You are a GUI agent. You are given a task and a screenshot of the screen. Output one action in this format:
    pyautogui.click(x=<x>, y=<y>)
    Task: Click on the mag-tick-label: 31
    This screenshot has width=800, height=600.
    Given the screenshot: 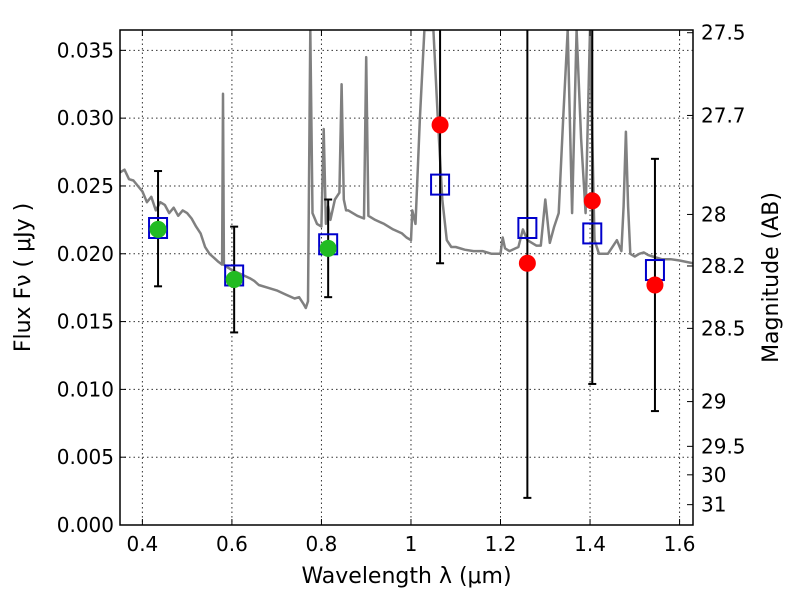 What is the action you would take?
    pyautogui.click(x=713, y=505)
    